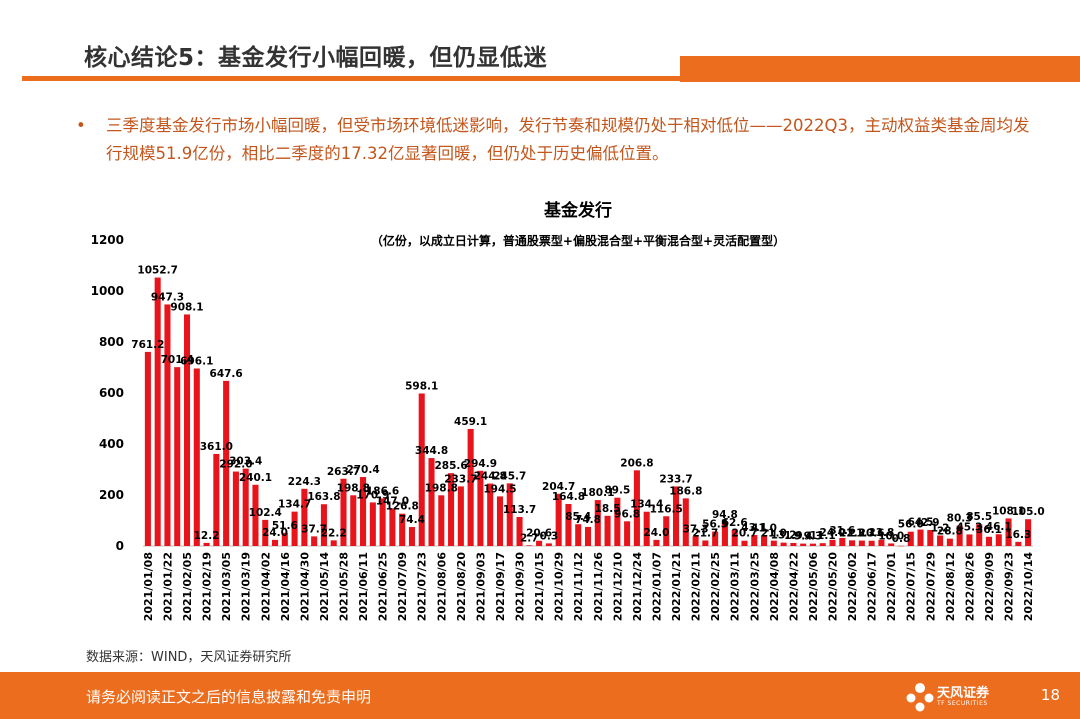 The image size is (1080, 719). Describe the element at coordinates (294, 505) in the screenshot. I see `data-label: 134.7` at that location.